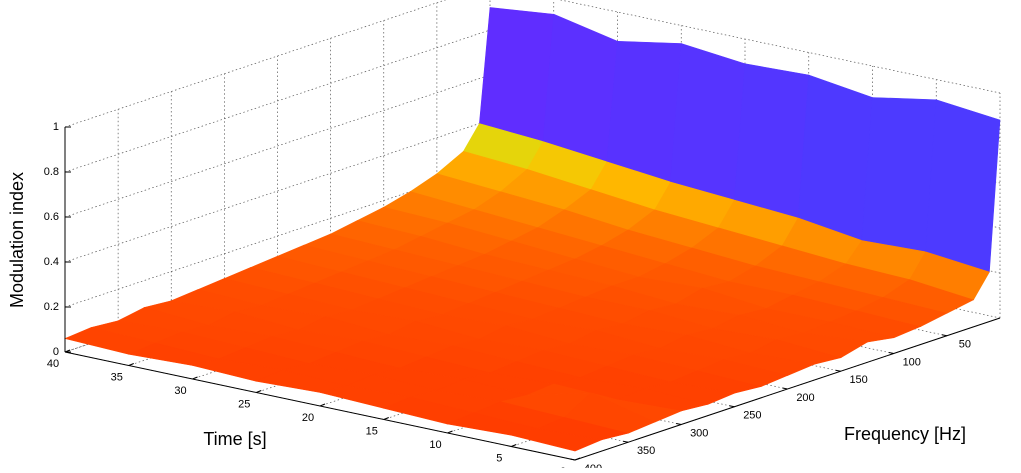  Describe the element at coordinates (905, 434) in the screenshot. I see `x-axis-label: Frequency [Hz]` at that location.